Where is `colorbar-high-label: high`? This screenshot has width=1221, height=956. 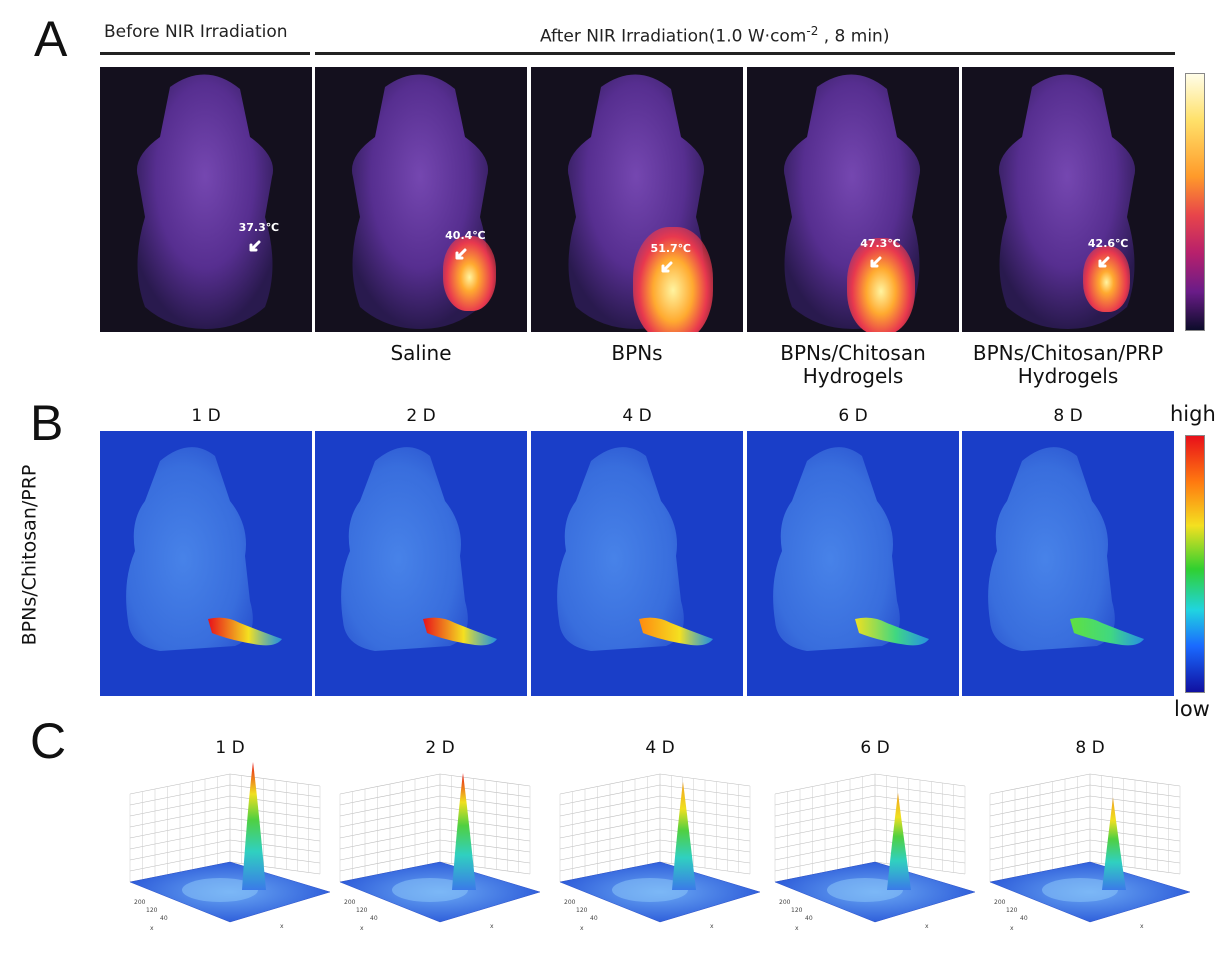
colorbar-high-label: high is located at coordinates (1193, 414).